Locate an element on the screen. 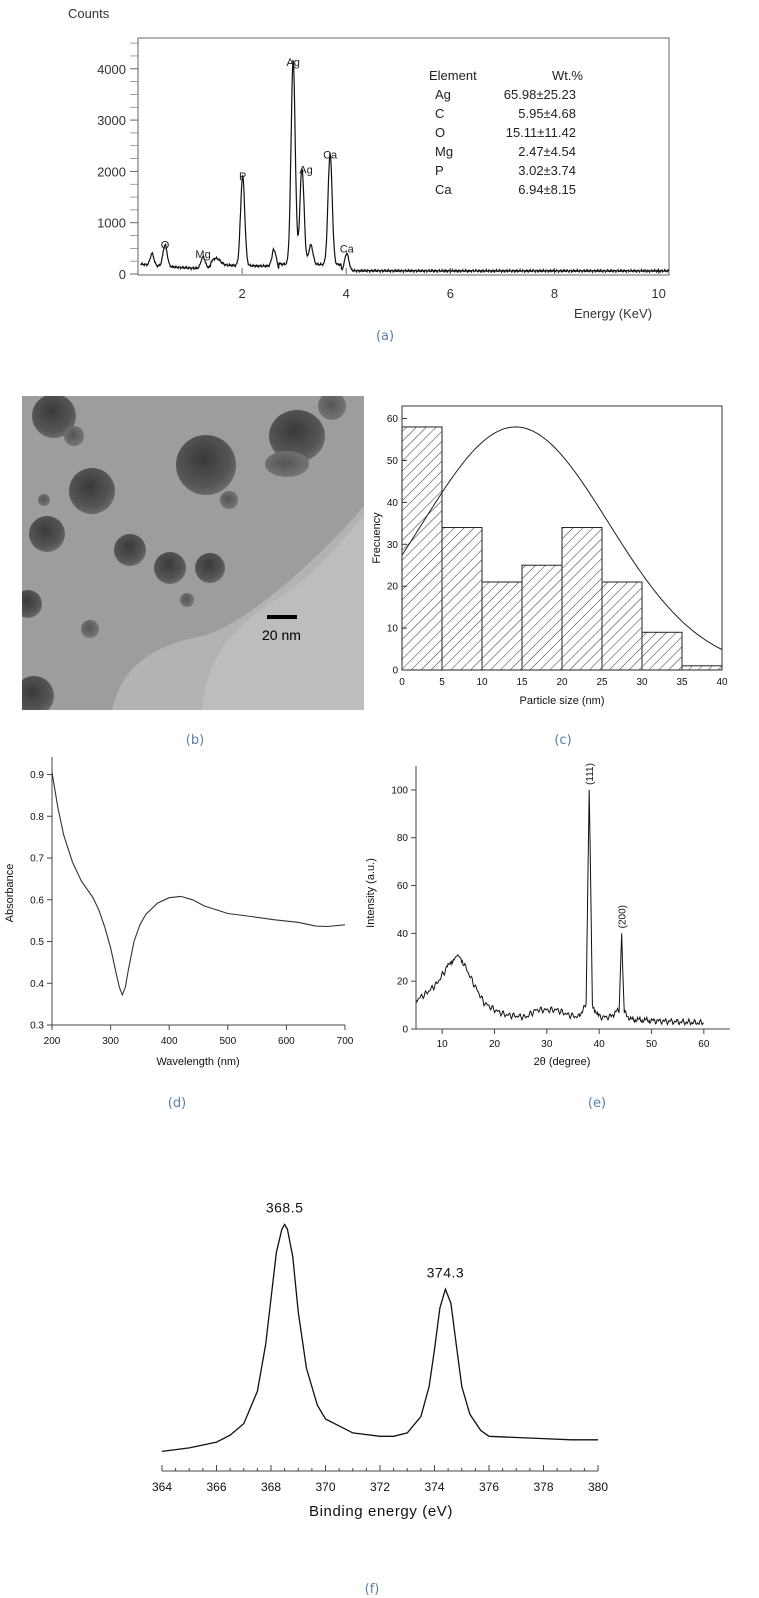 The image size is (759, 1598). chart-f-xlabel: Binding energy (eV) is located at coordinates (381, 1511).